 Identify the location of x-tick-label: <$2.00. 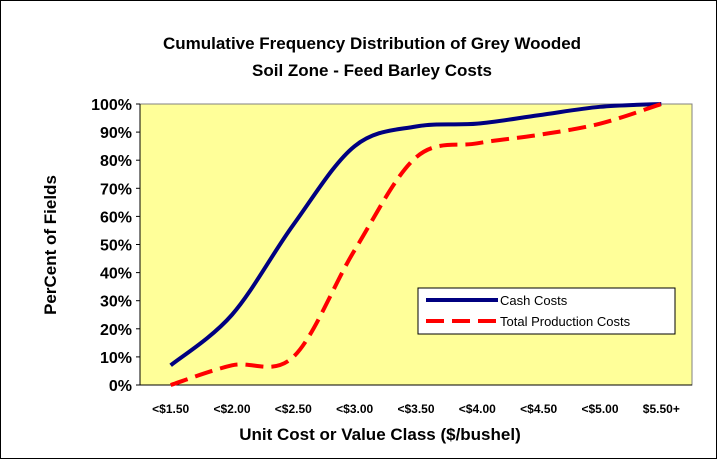
(231, 409).